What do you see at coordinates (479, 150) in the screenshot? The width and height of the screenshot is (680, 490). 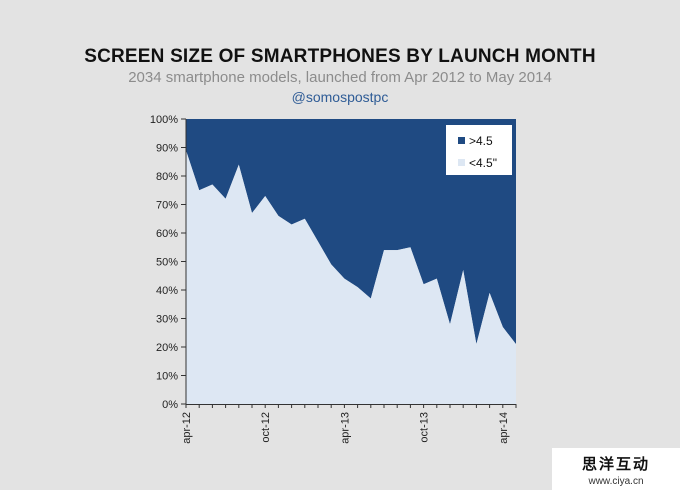 I see `legend-box` at bounding box center [479, 150].